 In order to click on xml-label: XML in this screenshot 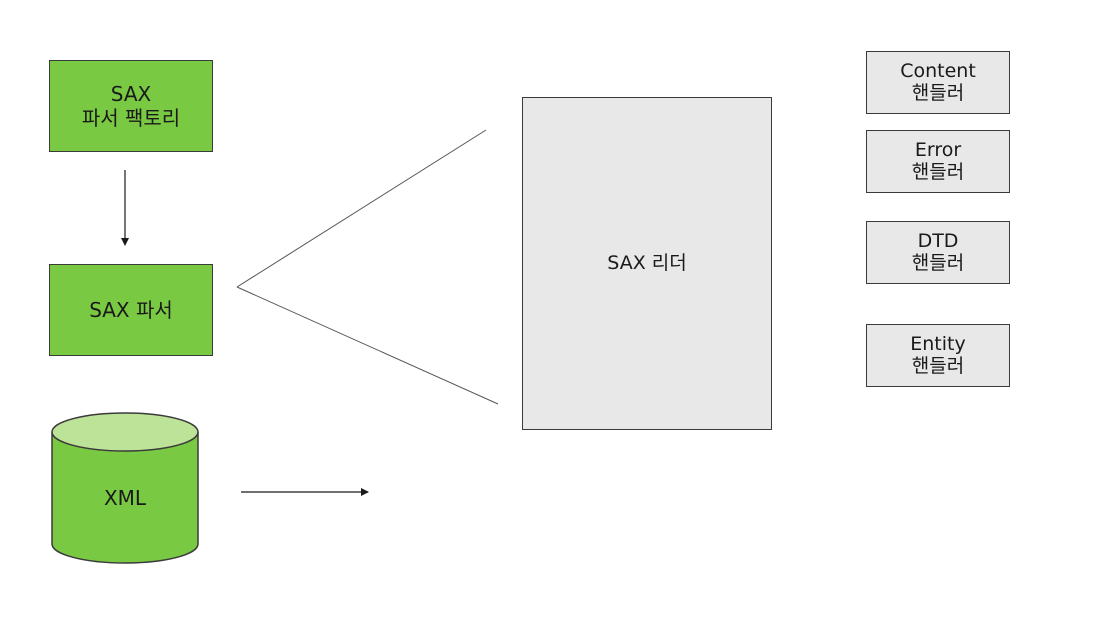, I will do `click(125, 498)`.